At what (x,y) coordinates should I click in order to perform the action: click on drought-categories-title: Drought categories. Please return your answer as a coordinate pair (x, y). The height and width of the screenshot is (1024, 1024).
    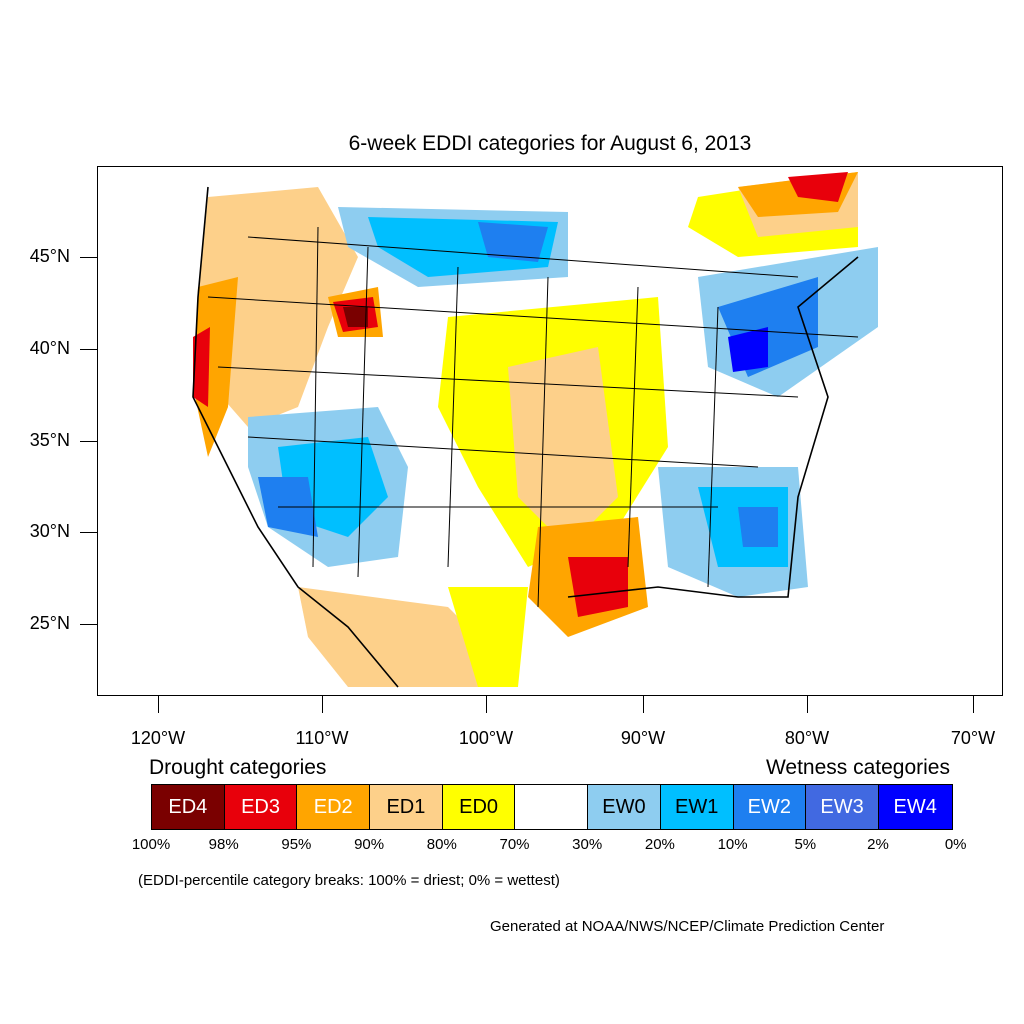
    Looking at the image, I should click on (238, 767).